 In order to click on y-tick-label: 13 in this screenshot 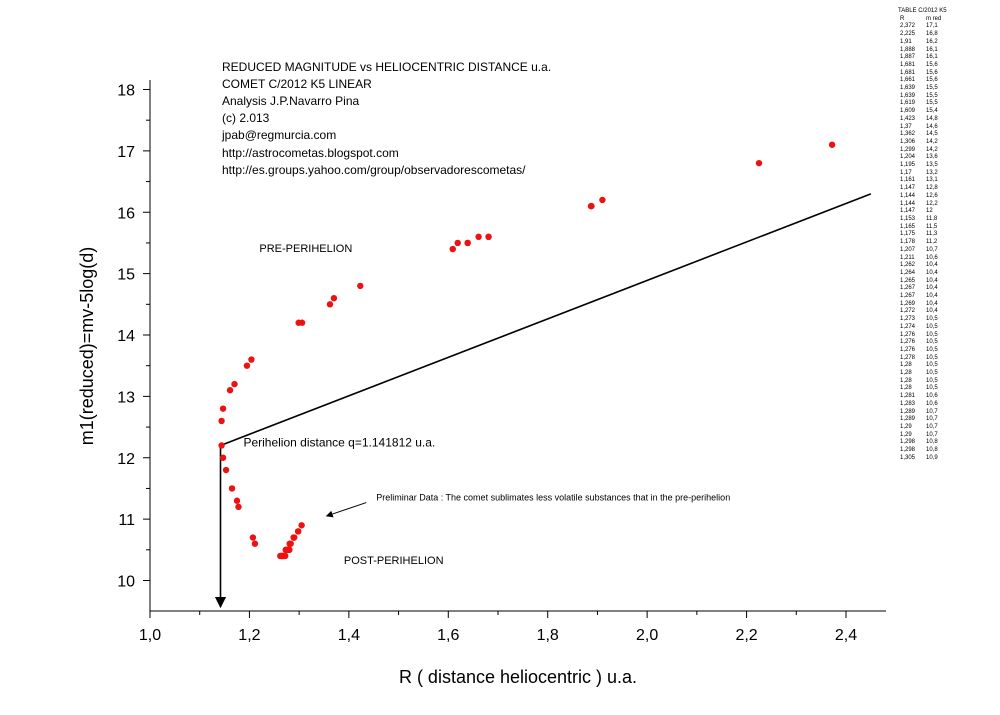, I will do `click(126, 397)`.